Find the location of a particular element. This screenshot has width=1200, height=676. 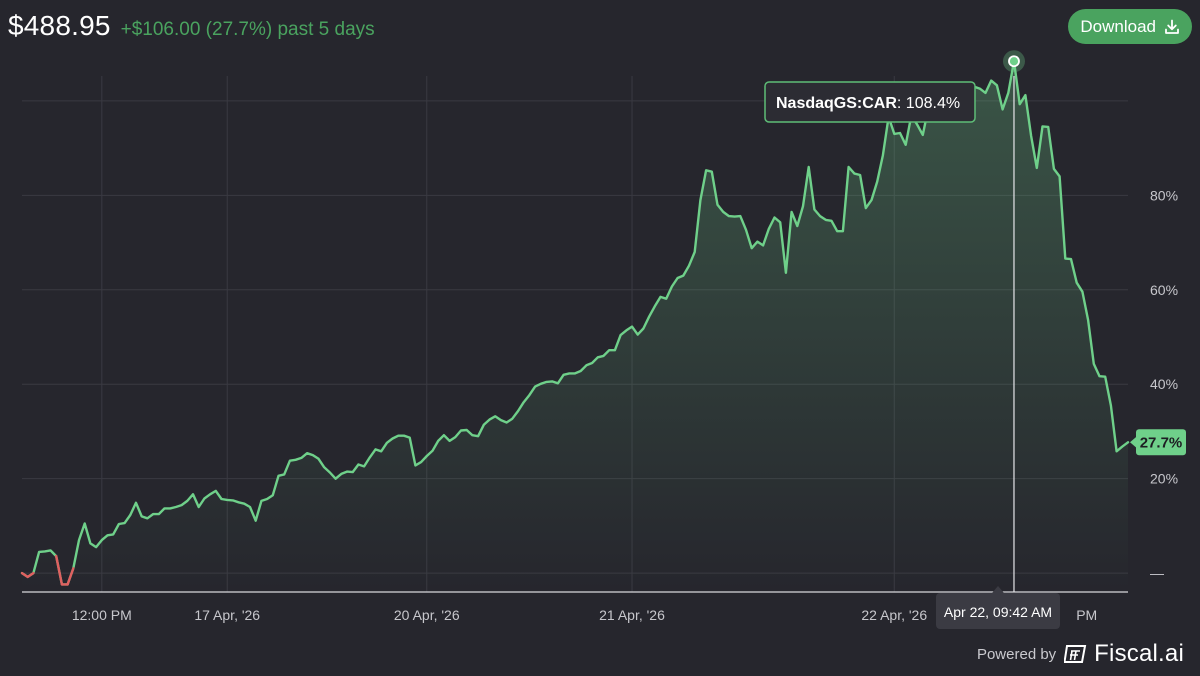

tooltip-value: : 108.4% is located at coordinates (928, 103).